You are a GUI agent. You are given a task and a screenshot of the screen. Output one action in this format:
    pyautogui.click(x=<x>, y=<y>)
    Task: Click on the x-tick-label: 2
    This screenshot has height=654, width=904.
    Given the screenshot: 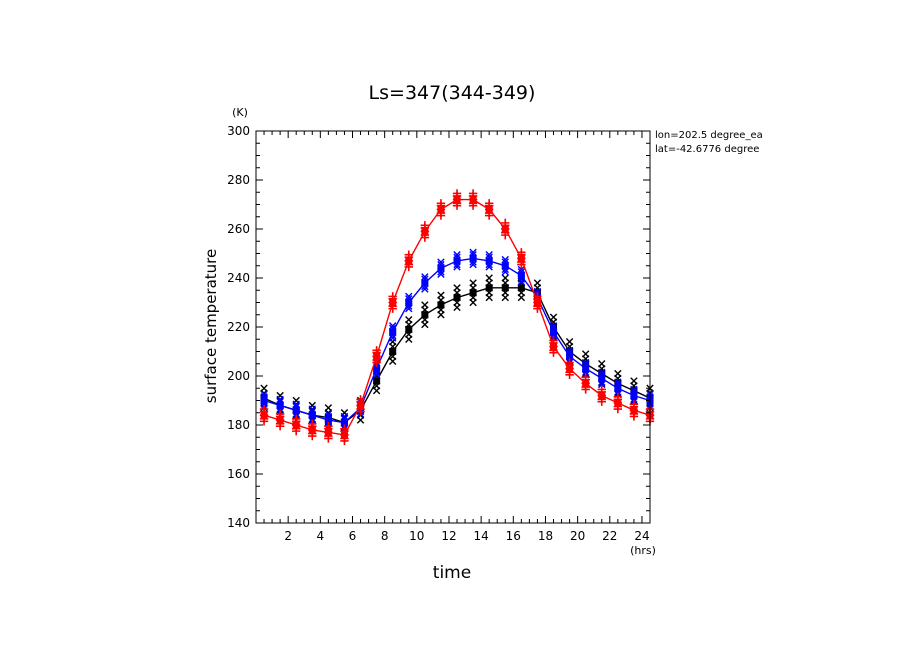 What is the action you would take?
    pyautogui.click(x=288, y=536)
    